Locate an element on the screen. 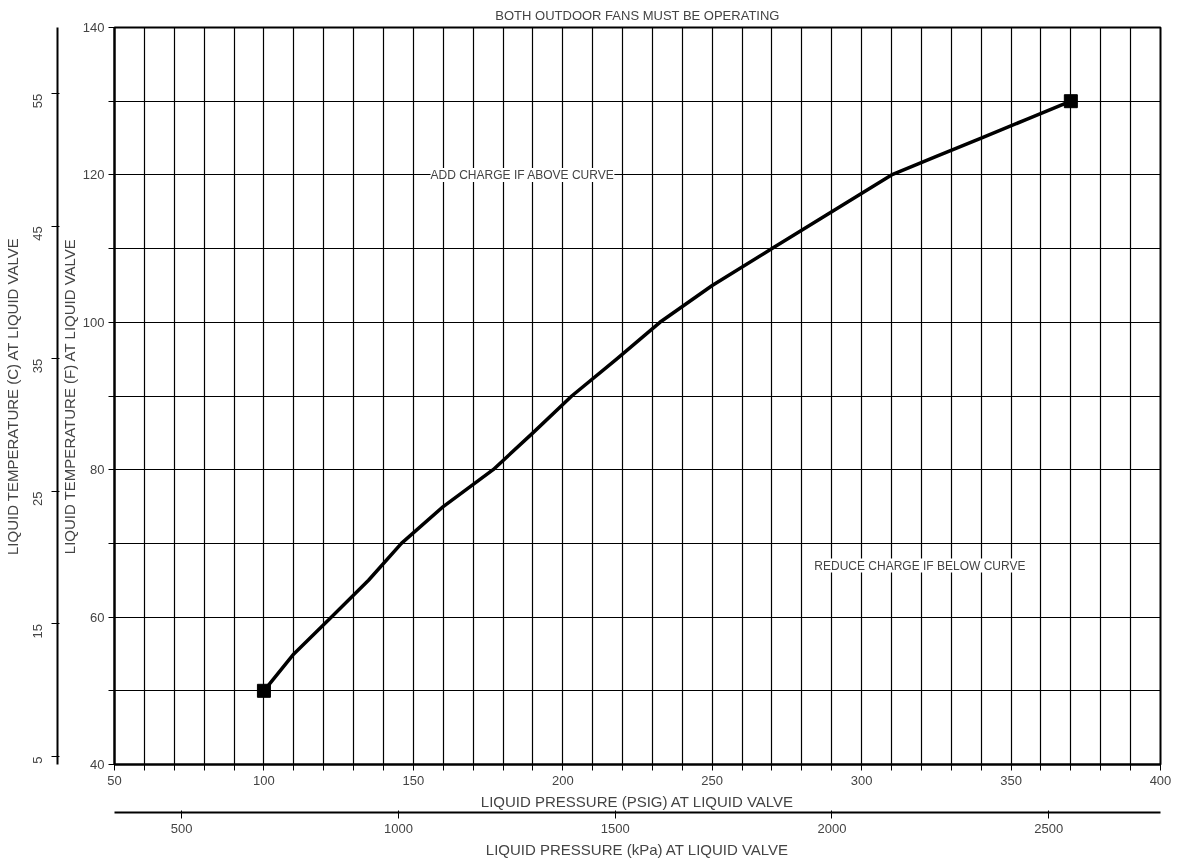 This screenshot has width=1197, height=867. x2-tick-label: 2500 is located at coordinates (1049, 828).